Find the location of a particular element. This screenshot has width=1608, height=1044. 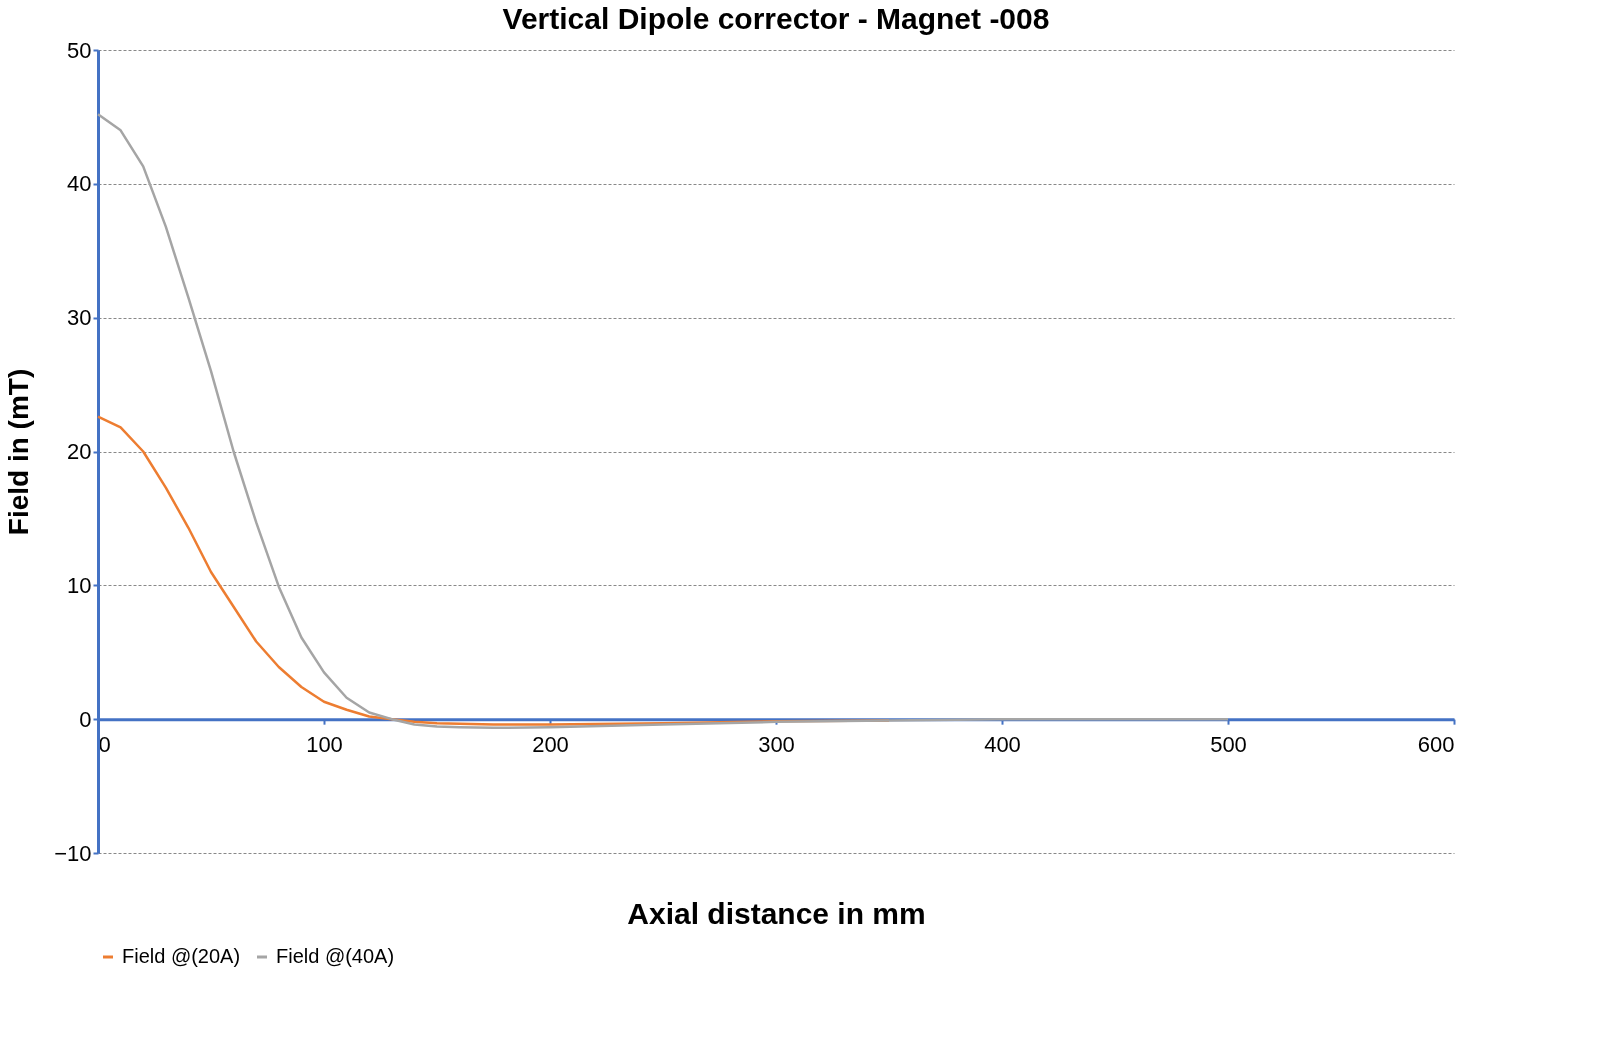

y-tick-label: 0 is located at coordinates (85, 719).